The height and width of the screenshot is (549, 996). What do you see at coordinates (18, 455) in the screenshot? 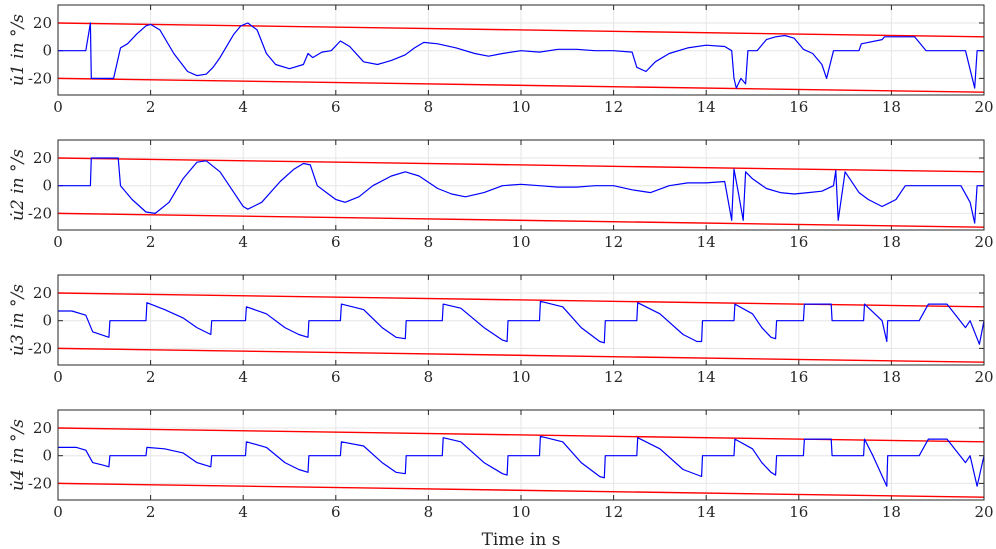
I see `subplot-4-ylabel: u̇4 in °/s` at bounding box center [18, 455].